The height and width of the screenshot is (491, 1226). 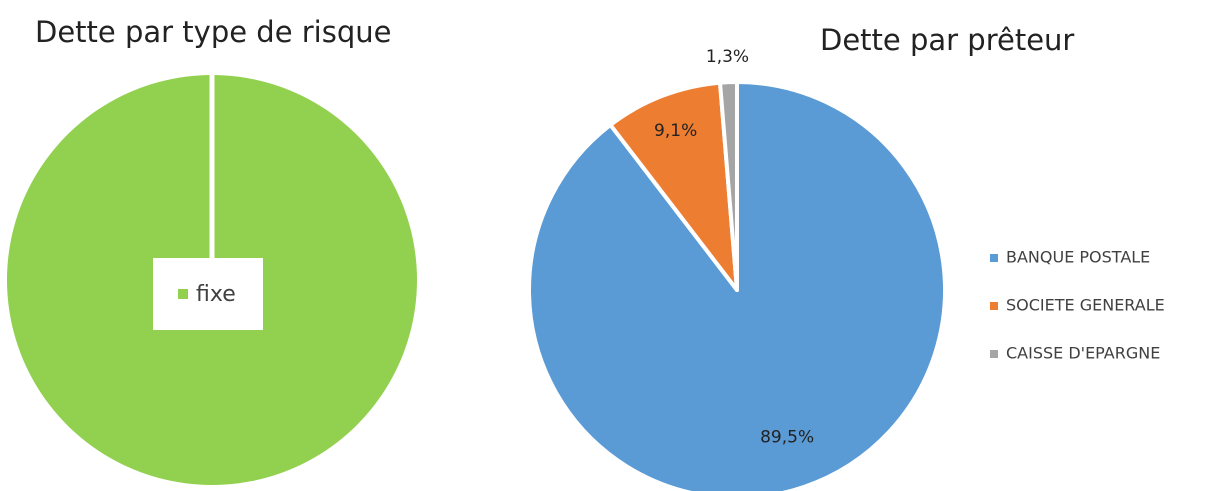 What do you see at coordinates (216, 294) in the screenshot?
I see `legend-label: fixe` at bounding box center [216, 294].